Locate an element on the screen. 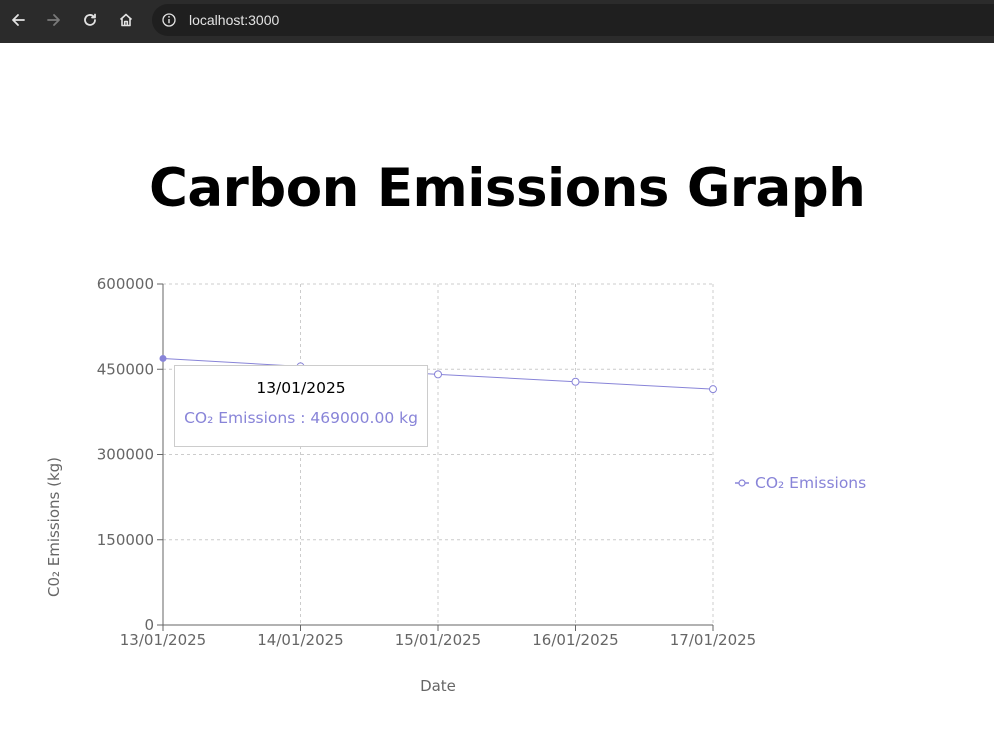 This screenshot has height=731, width=994. x-axis-title: Date is located at coordinates (438, 686).